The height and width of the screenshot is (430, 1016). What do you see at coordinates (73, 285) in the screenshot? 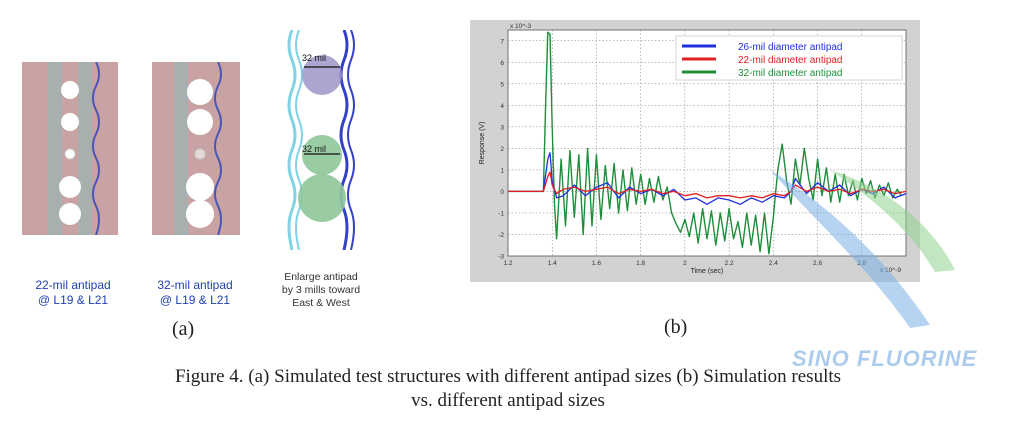
I see `caption-line: 22-mil antipad` at bounding box center [73, 285].